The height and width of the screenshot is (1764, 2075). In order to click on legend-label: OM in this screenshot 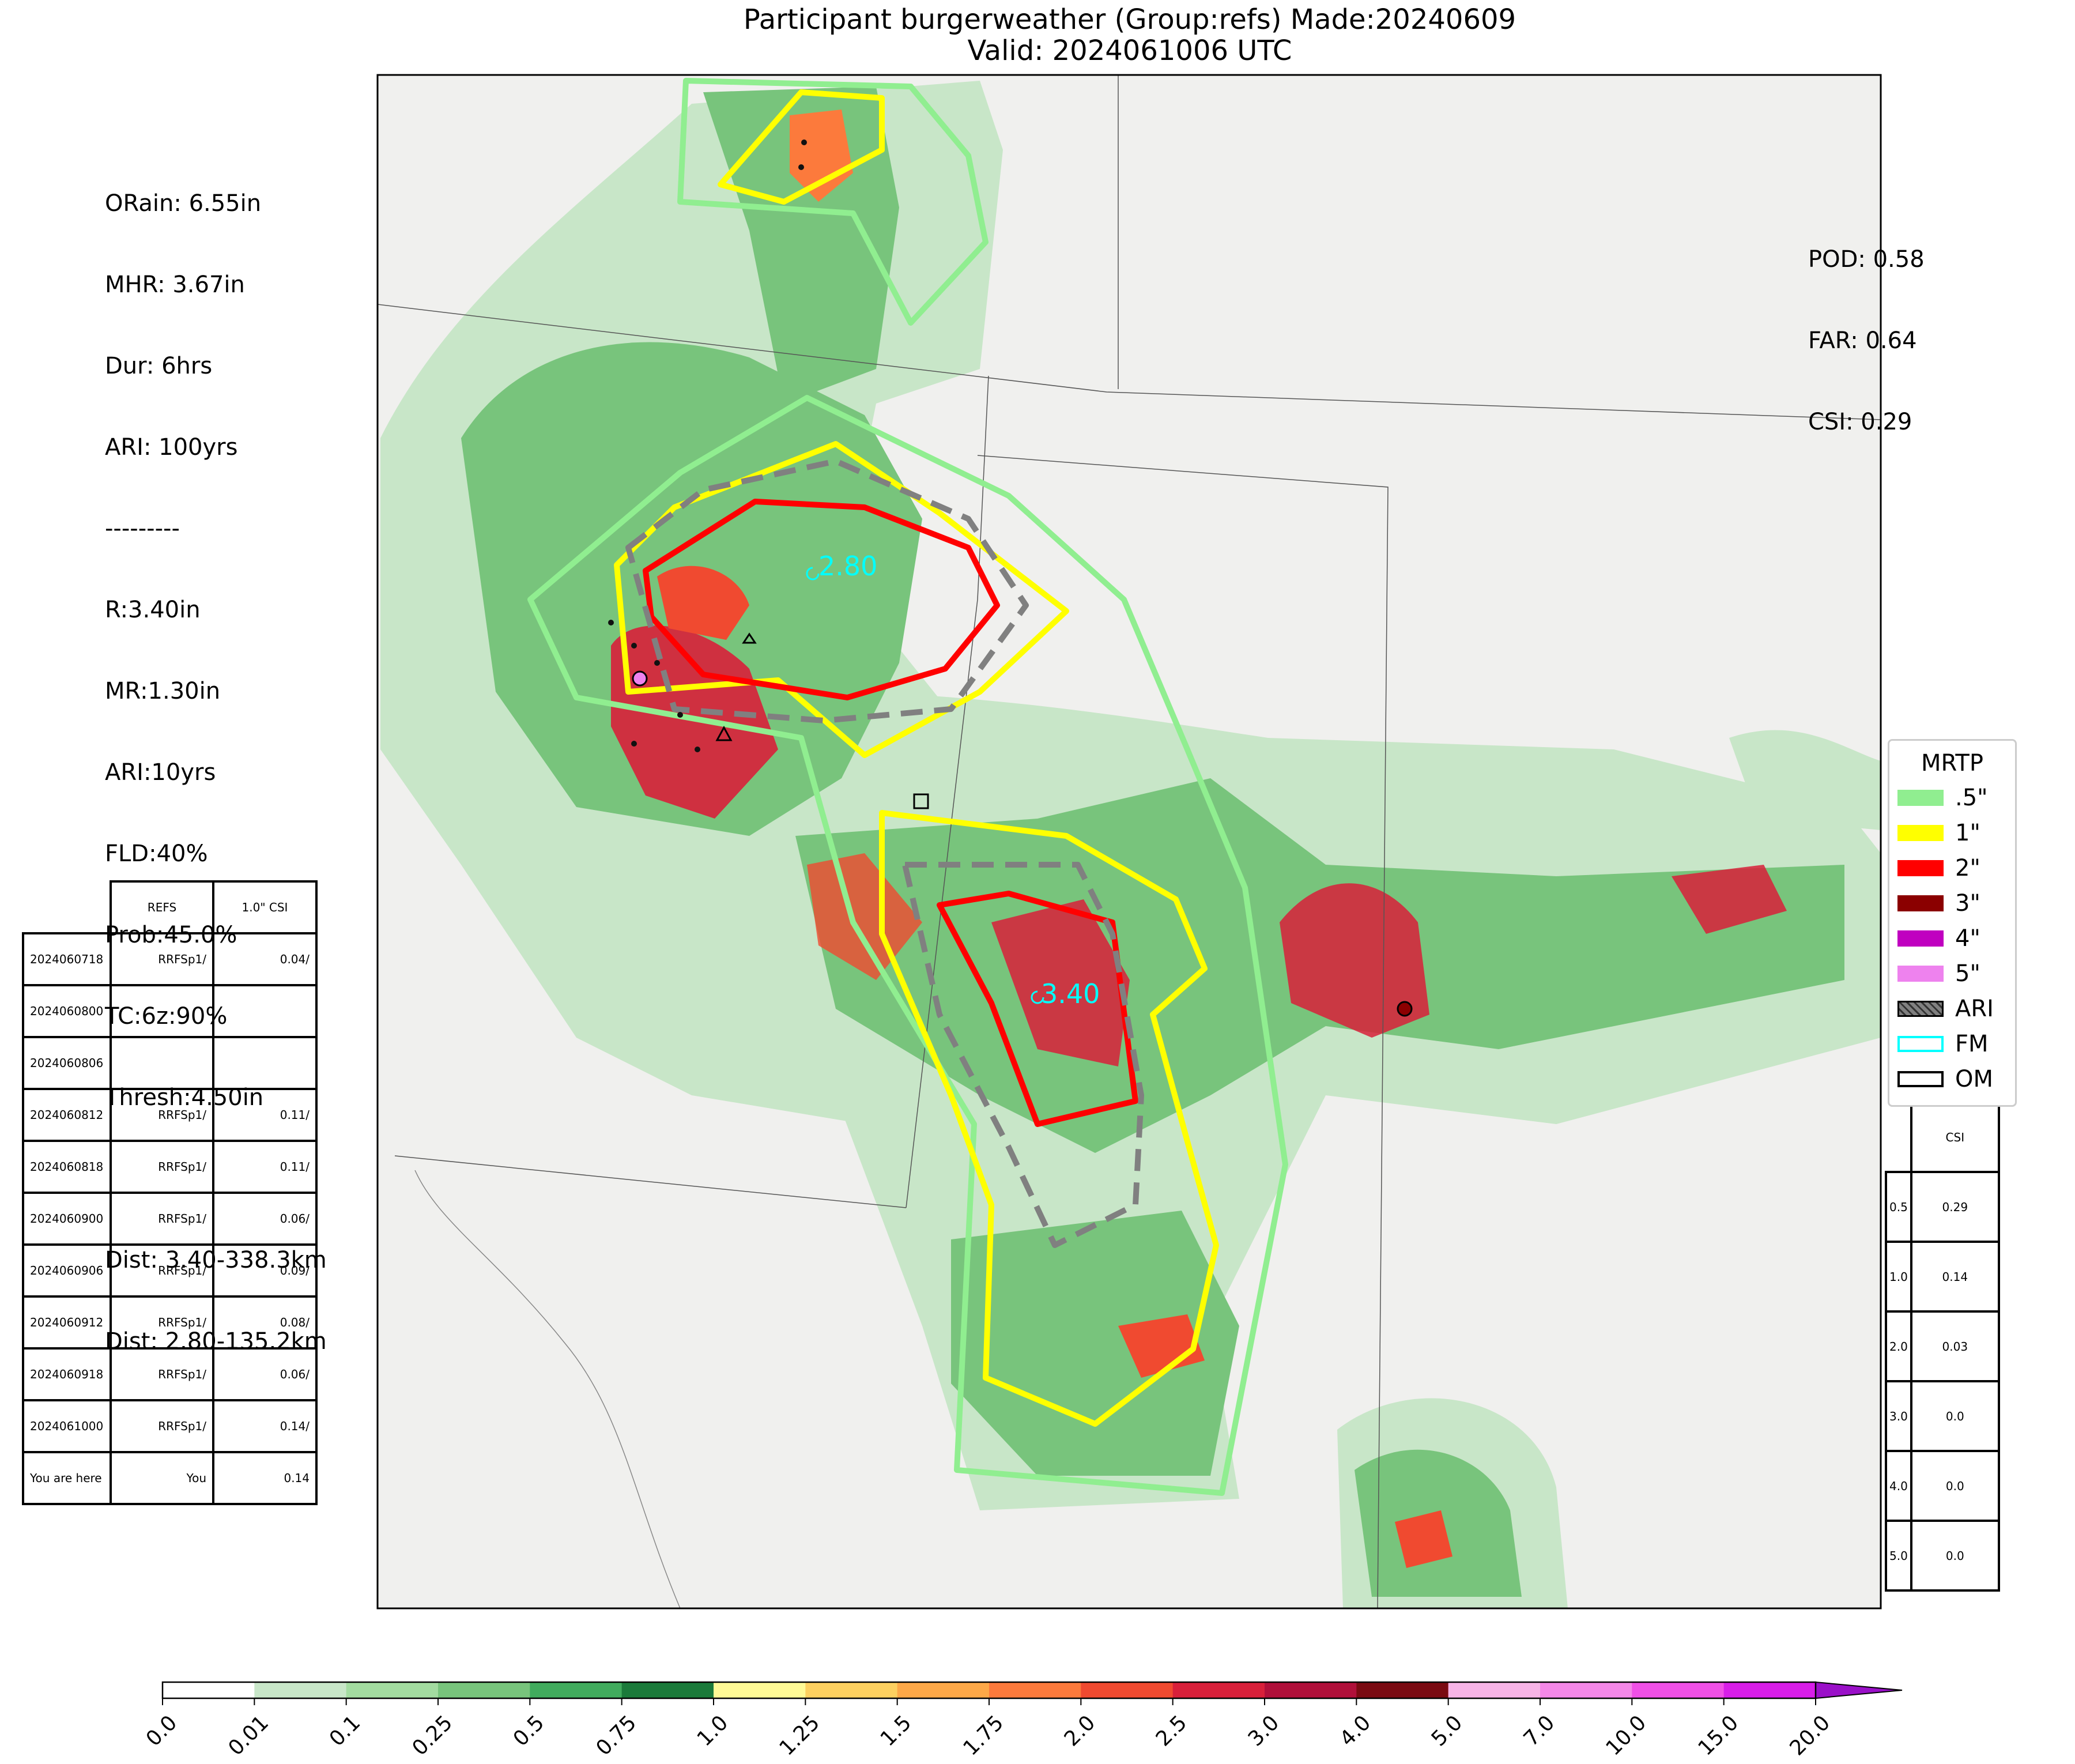, I will do `click(1974, 1078)`.